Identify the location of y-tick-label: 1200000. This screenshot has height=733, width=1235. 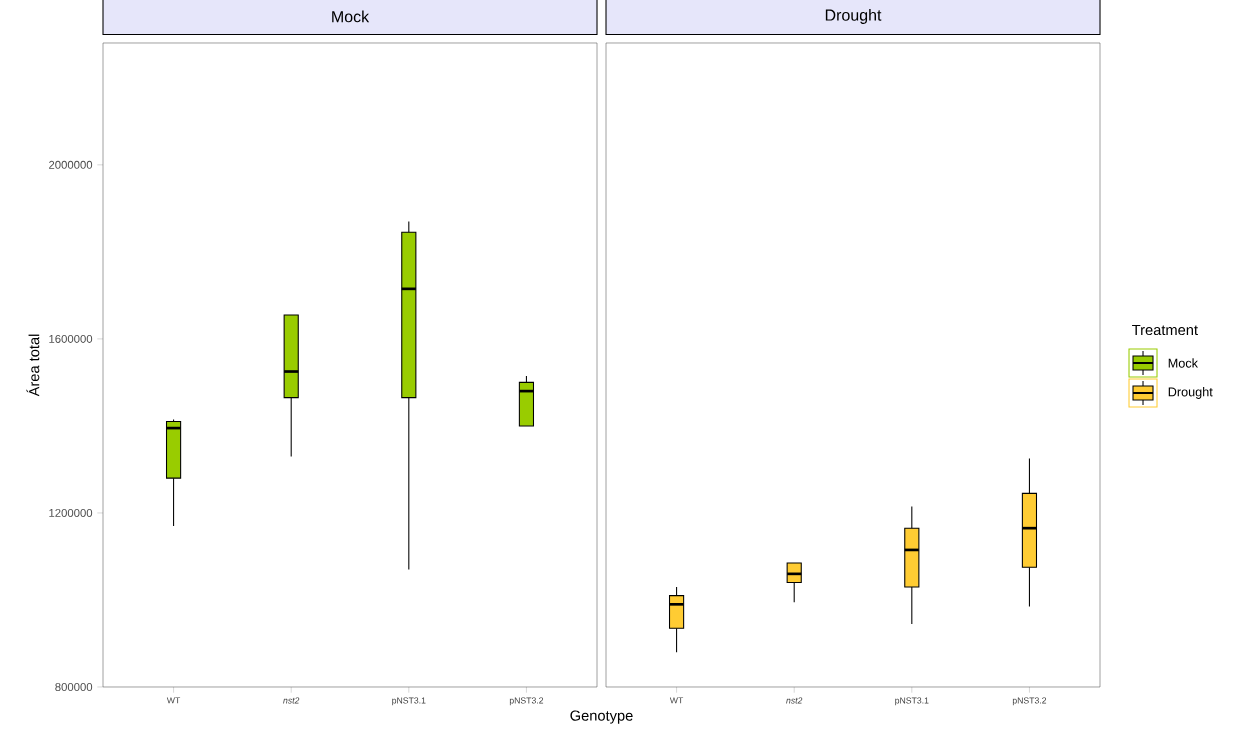
(71, 512).